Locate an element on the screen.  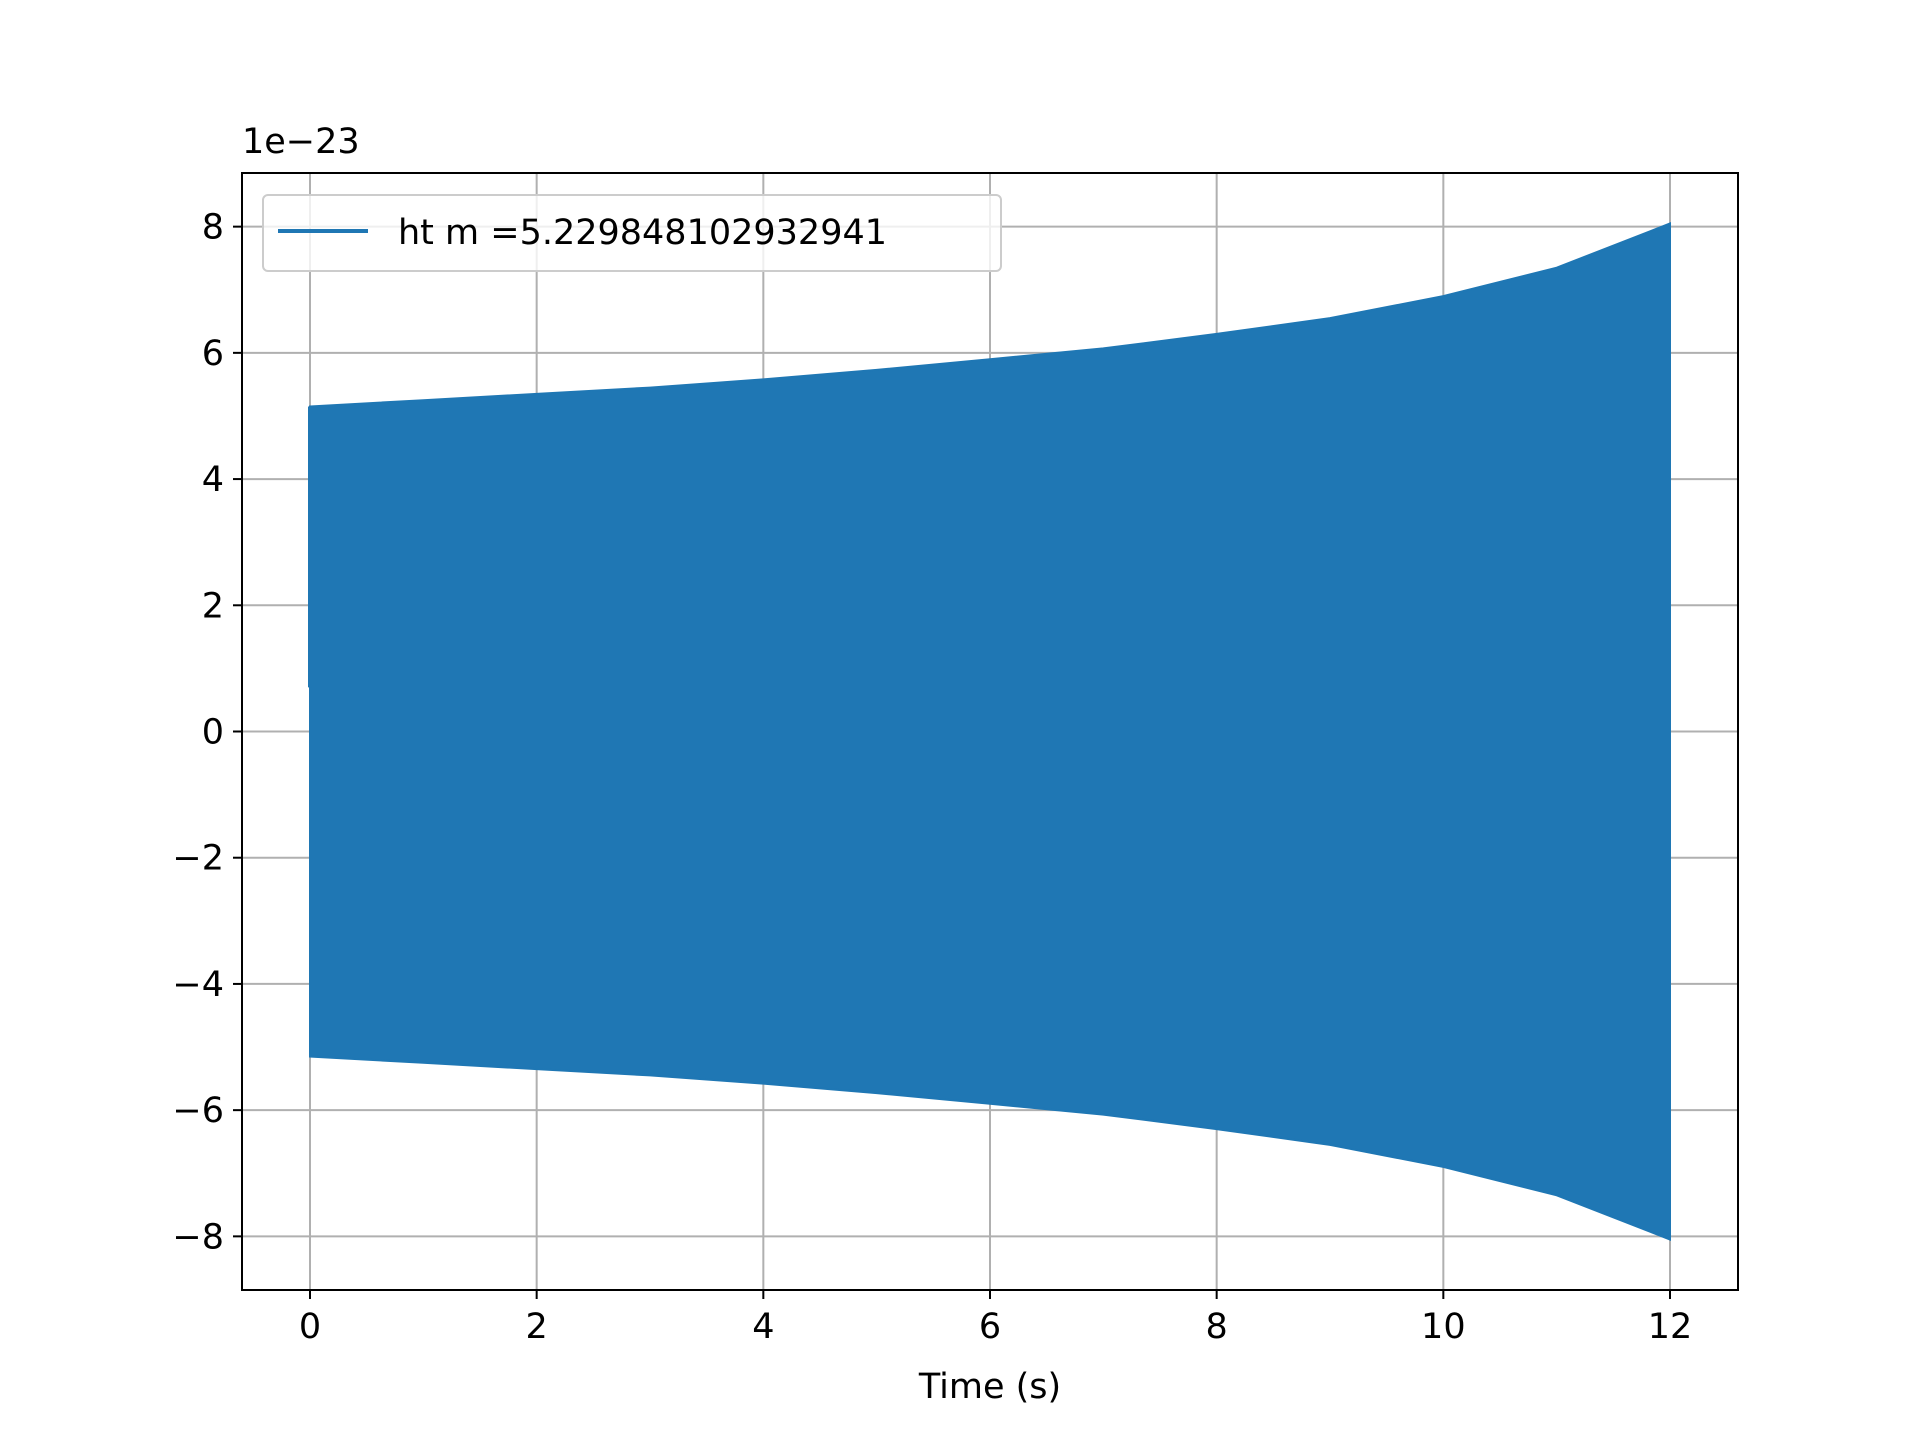
x-tick-label: 10 is located at coordinates (1443, 1327).